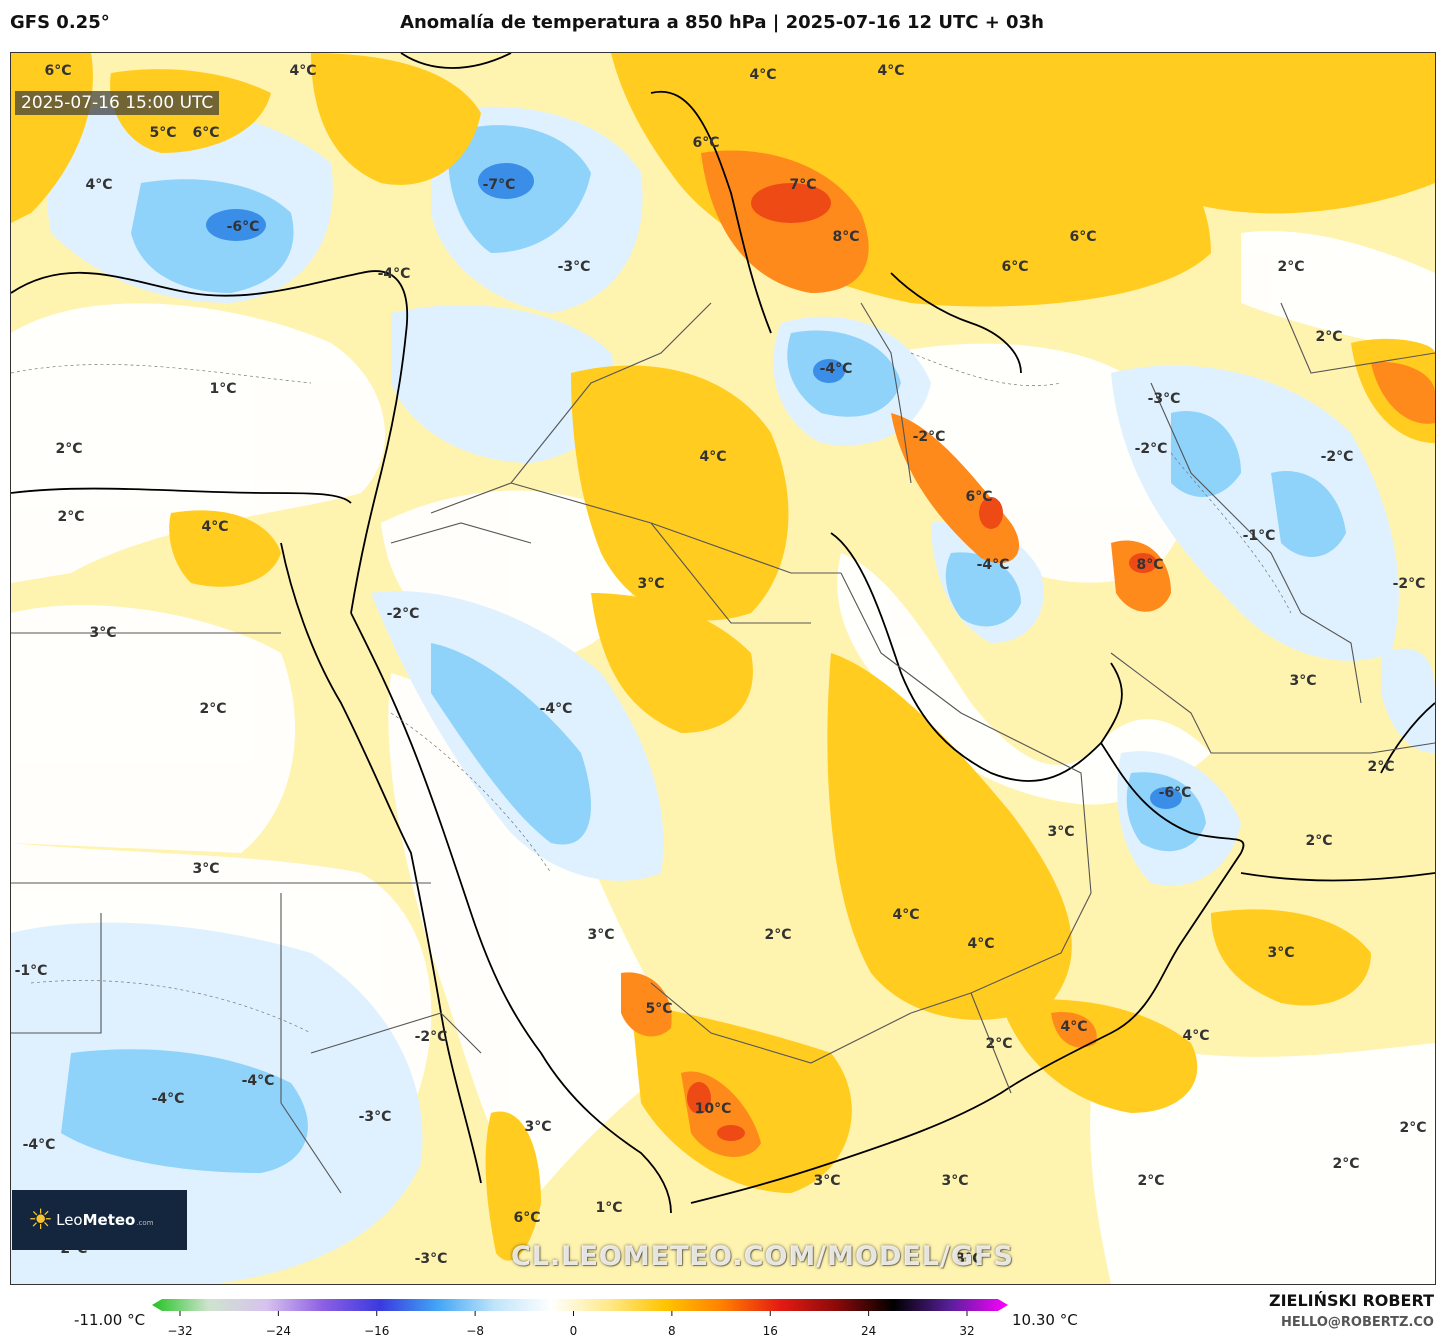 Image resolution: width=1444 pixels, height=1340 pixels. Describe the element at coordinates (762, 1256) in the screenshot. I see `source-watermark: CL.LEOMETEO.COM/MODEL/GFS` at that location.